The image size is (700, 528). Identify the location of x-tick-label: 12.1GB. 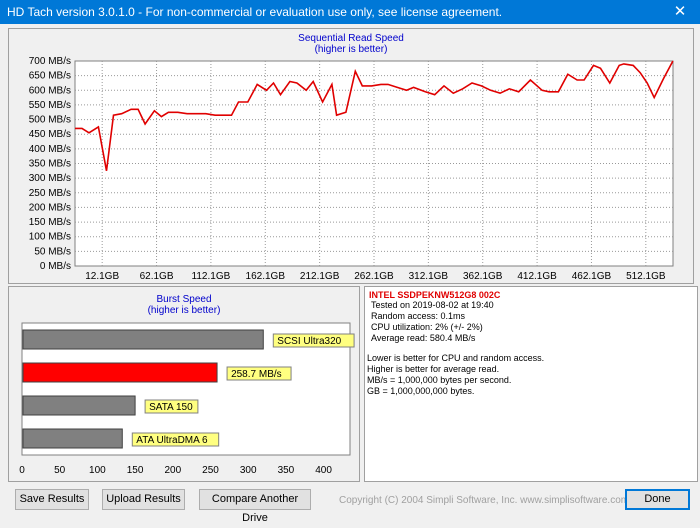
(102, 276).